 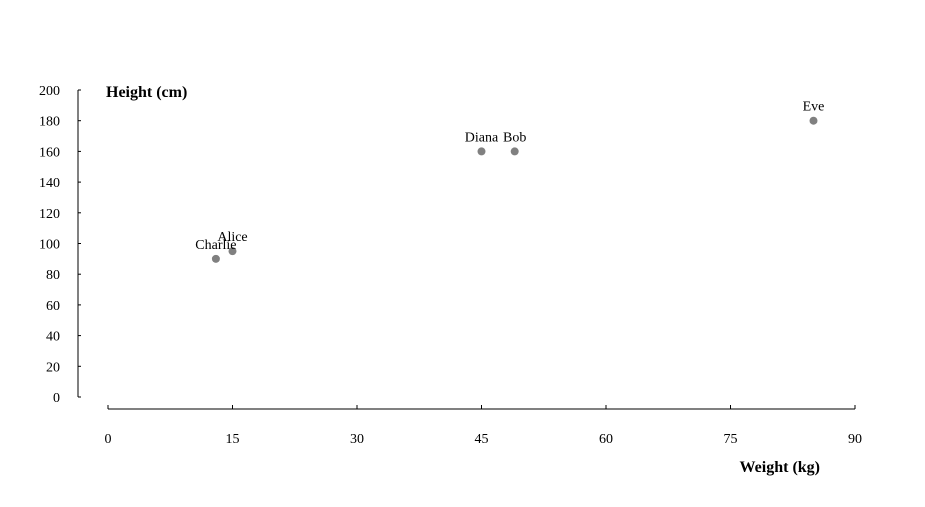 What do you see at coordinates (514, 151) in the screenshot?
I see `data-point-bob` at bounding box center [514, 151].